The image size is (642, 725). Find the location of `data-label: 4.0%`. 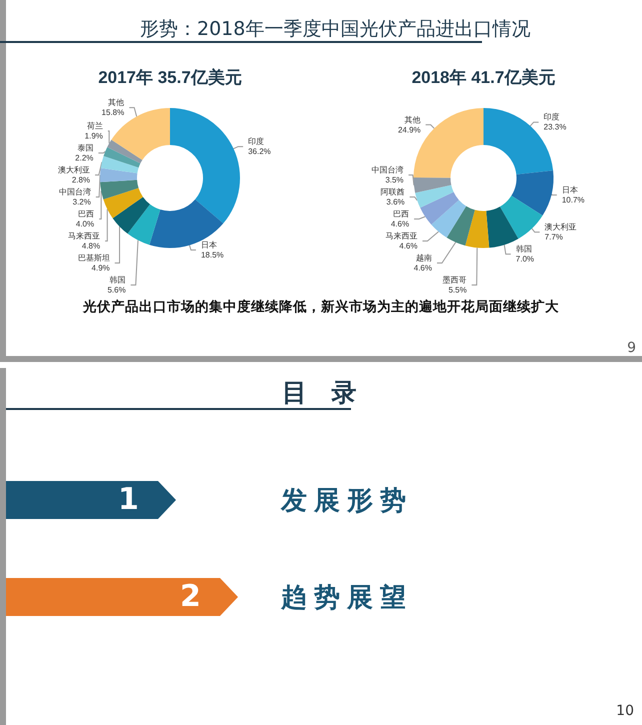

data-label: 4.0% is located at coordinates (85, 224).